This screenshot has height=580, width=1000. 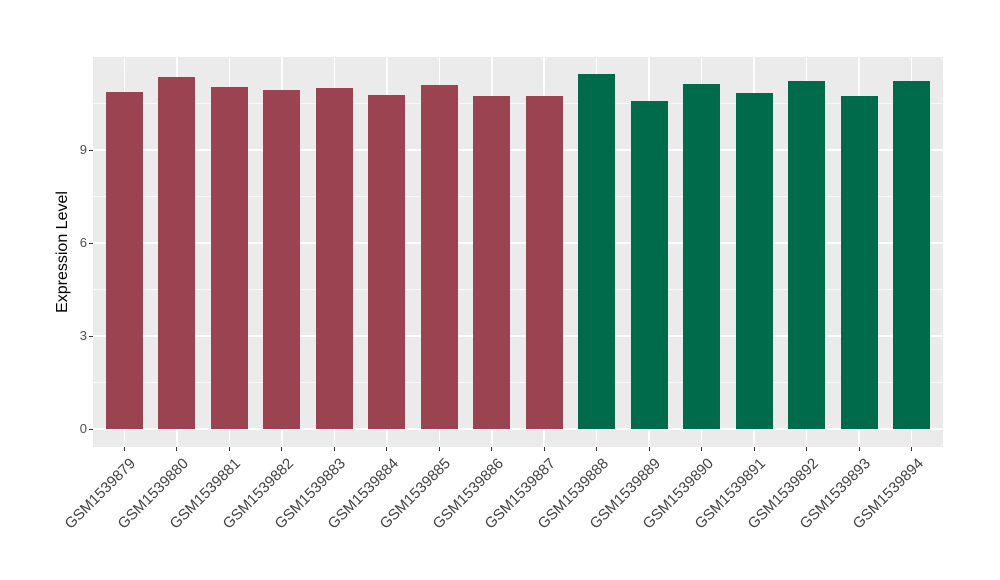 What do you see at coordinates (754, 260) in the screenshot?
I see `bar-GSM1539891` at bounding box center [754, 260].